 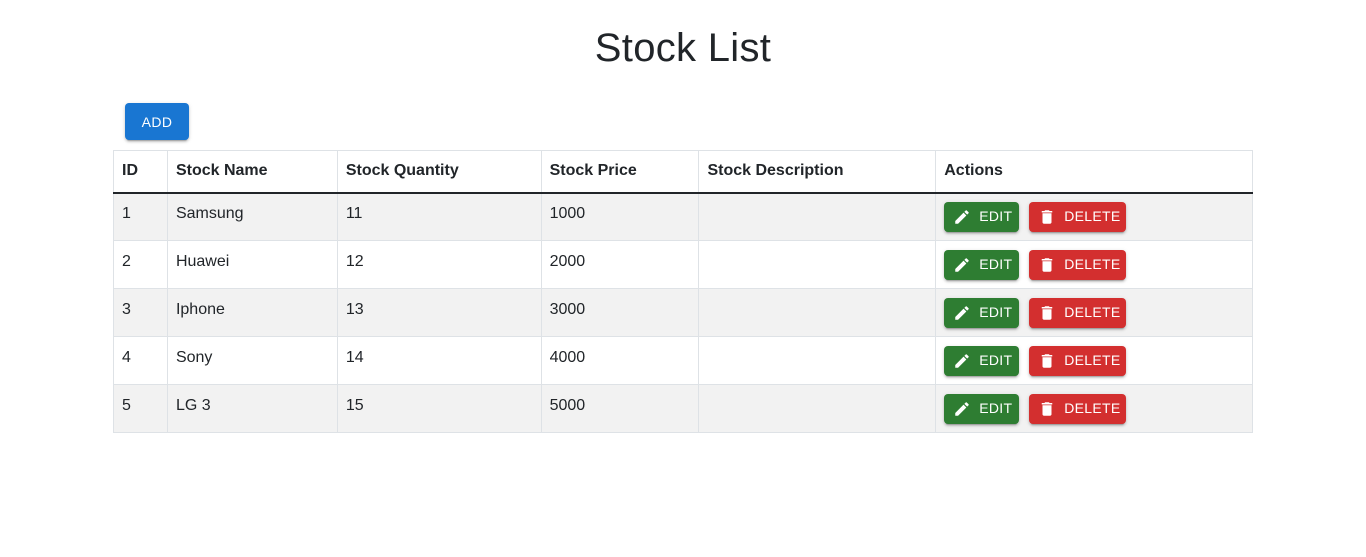 I want to click on header-stock-name: Stock Name, so click(x=252, y=172).